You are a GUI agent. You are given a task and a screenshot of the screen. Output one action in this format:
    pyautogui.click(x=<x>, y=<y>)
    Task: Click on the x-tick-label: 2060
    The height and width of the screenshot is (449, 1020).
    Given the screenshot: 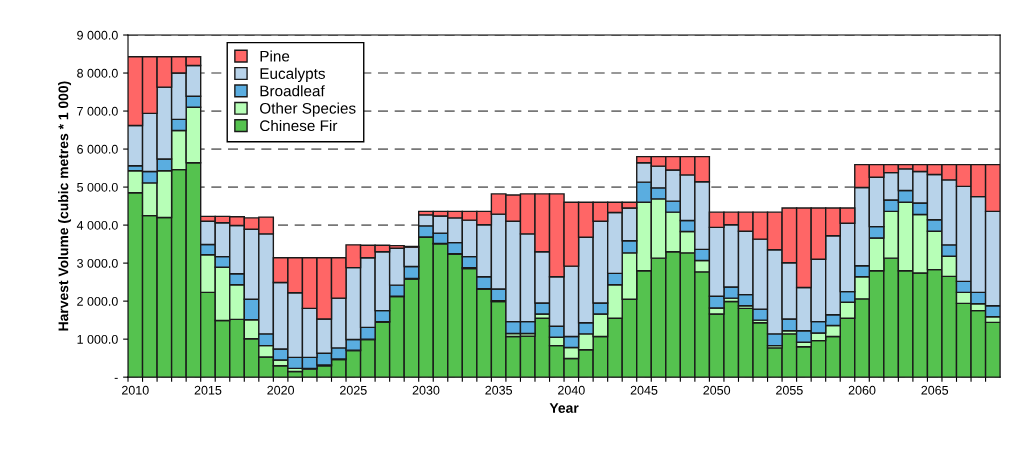 What is the action you would take?
    pyautogui.click(x=862, y=390)
    